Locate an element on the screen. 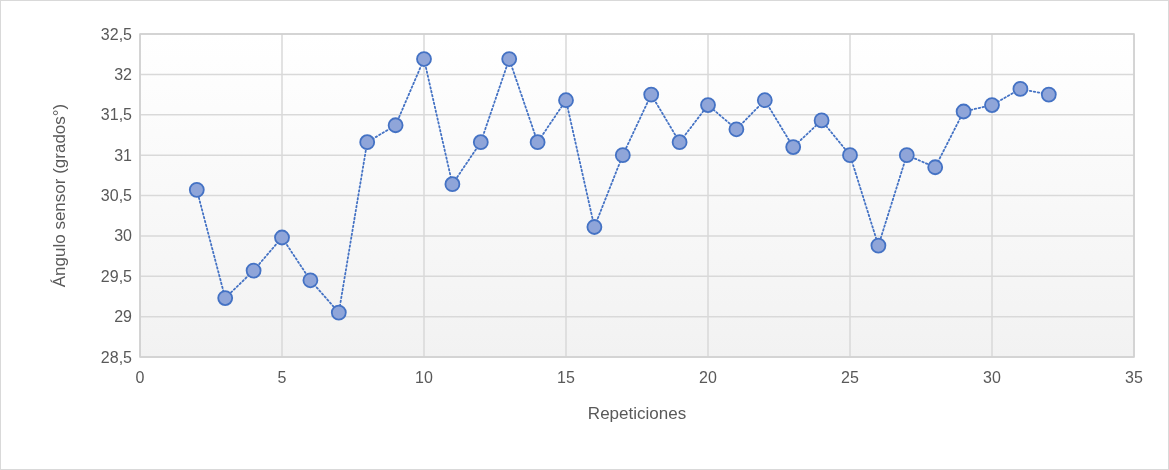  y-tick-label: 31 is located at coordinates (123, 155).